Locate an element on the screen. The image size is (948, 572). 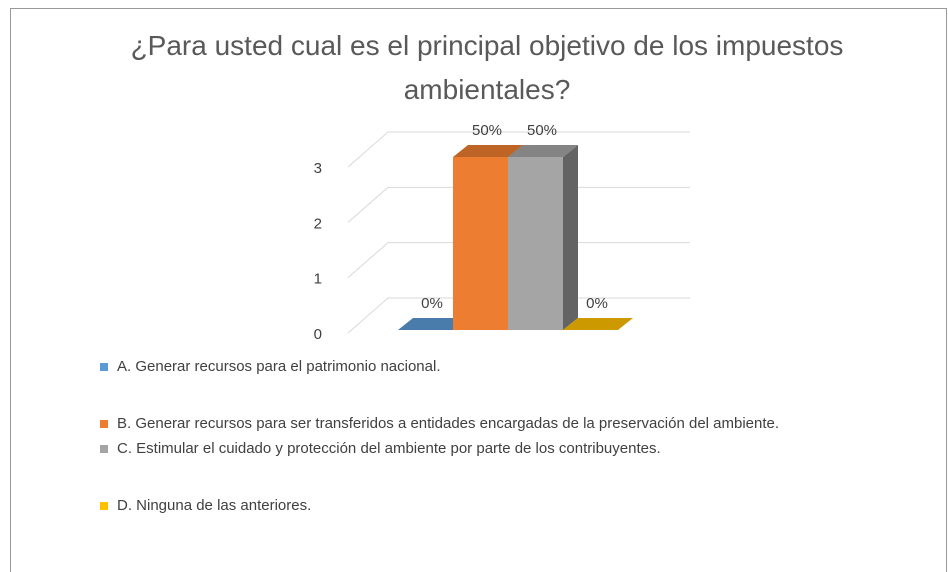
y-tick-label: 2 is located at coordinates (318, 223).